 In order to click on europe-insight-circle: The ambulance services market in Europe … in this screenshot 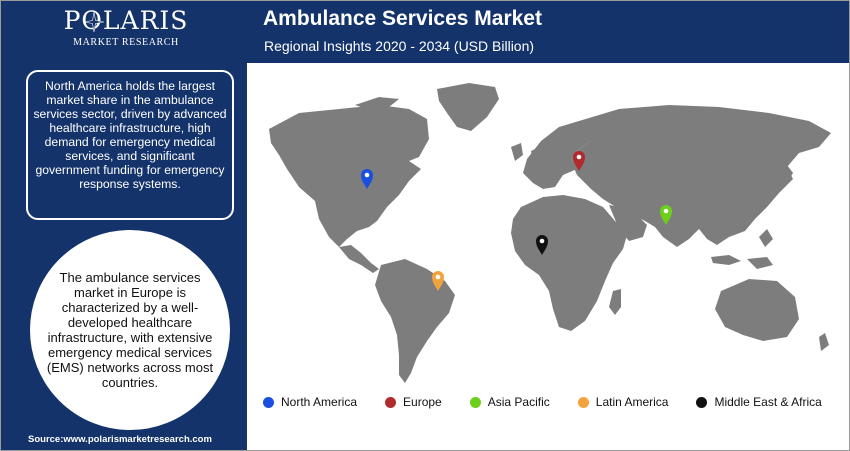, I will do `click(130, 330)`.